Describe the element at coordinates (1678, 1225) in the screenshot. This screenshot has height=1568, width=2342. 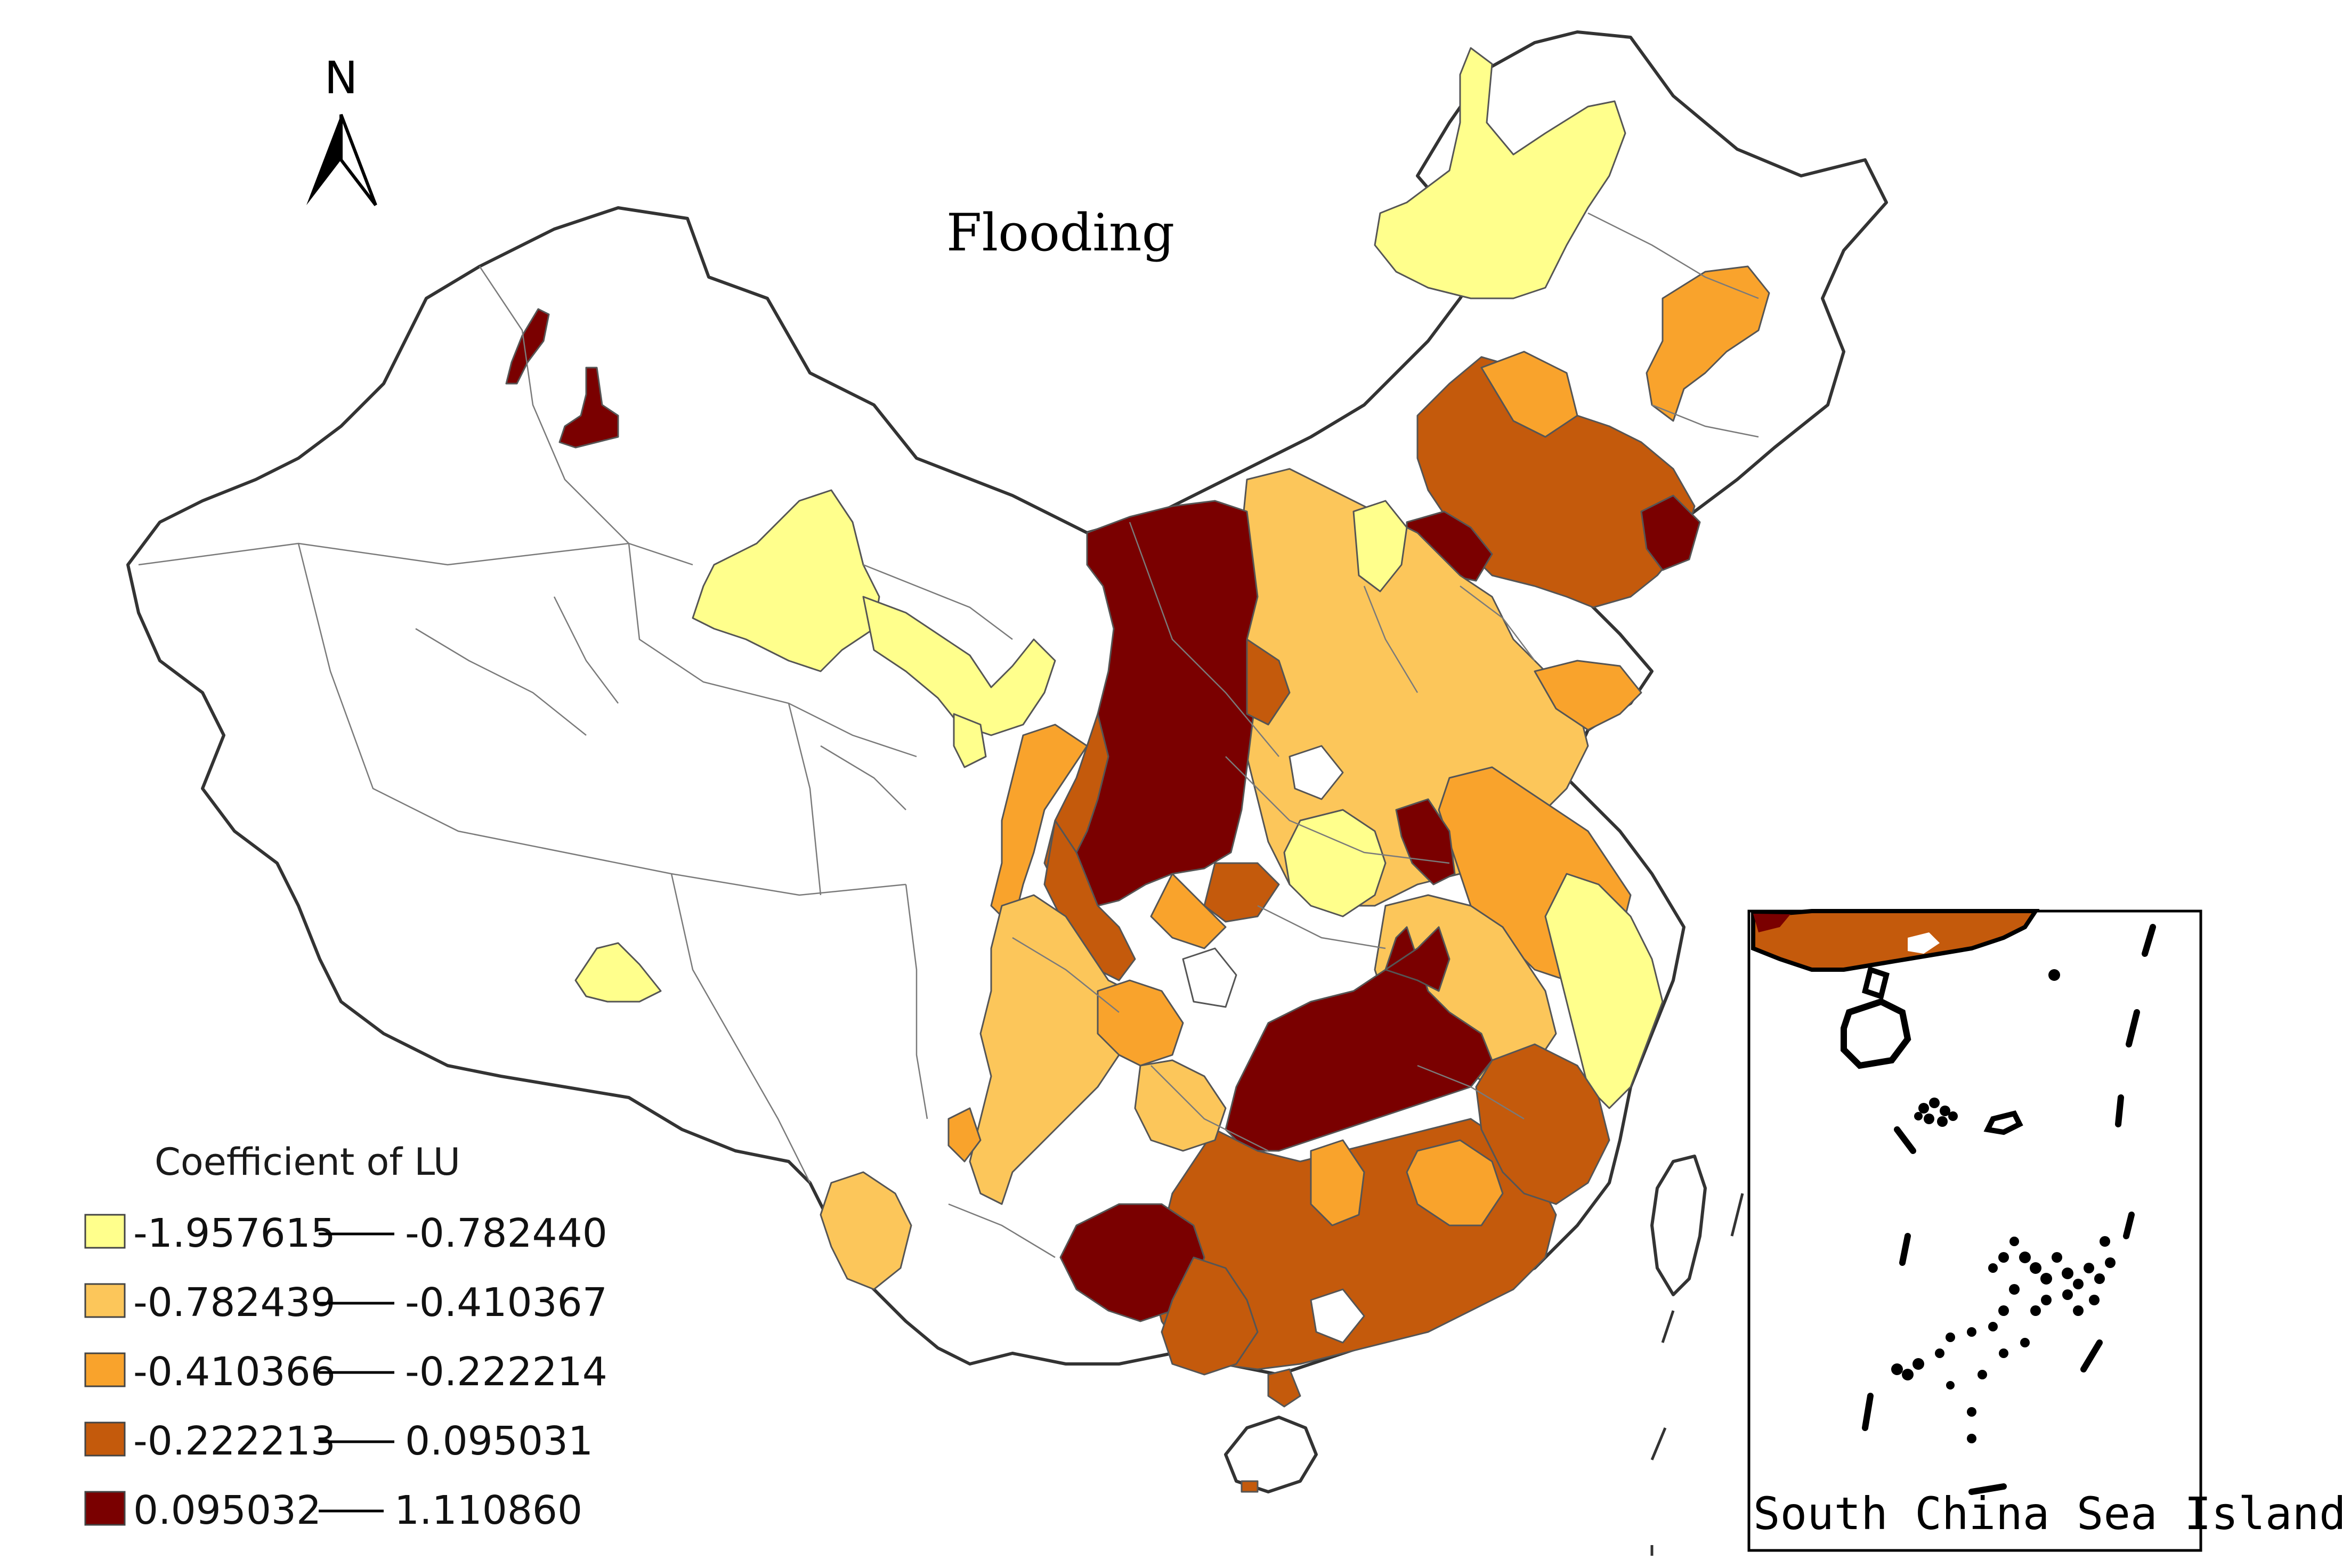
I see `taiwan-region` at that location.